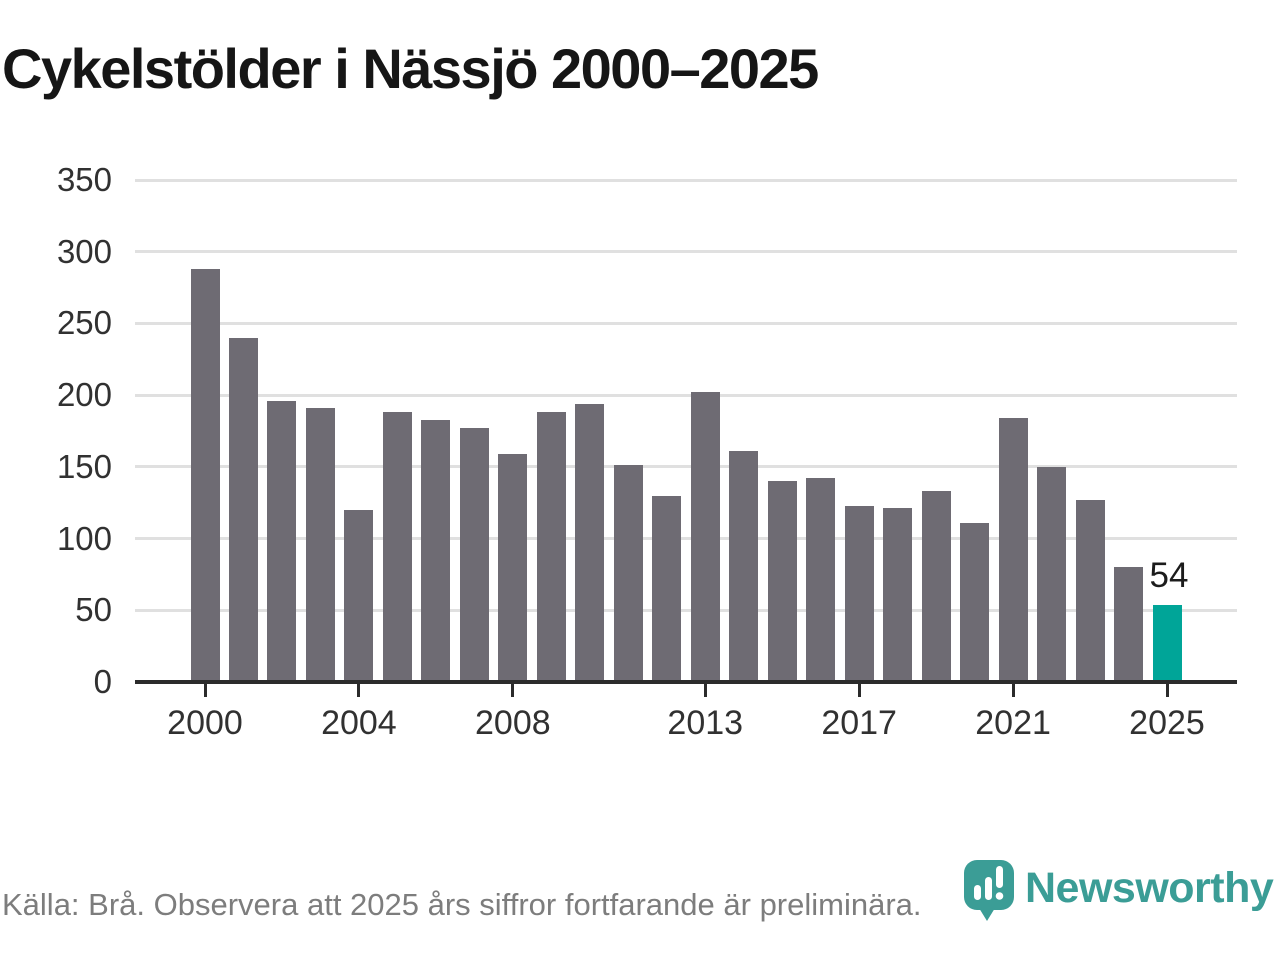 This screenshot has height=960, width=1280. What do you see at coordinates (1169, 575) in the screenshot?
I see `highlight-value-label: 54` at bounding box center [1169, 575].